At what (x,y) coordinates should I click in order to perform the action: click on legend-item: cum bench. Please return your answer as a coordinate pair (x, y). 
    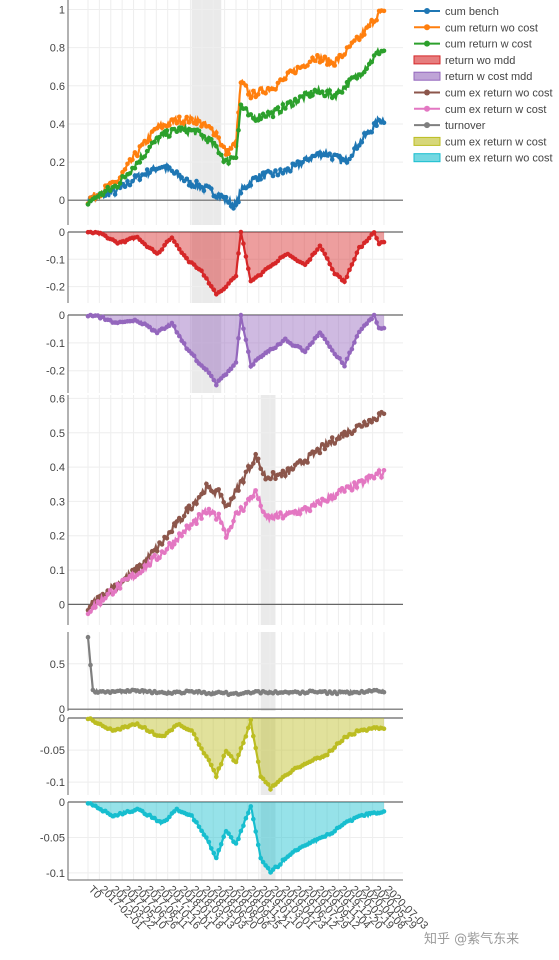
    Looking at the image, I should click on (456, 12).